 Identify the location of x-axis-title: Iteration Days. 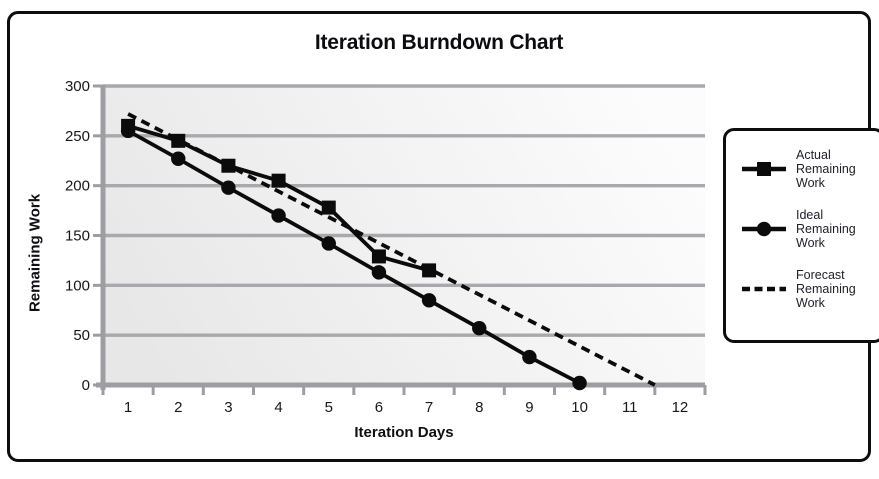
(404, 432).